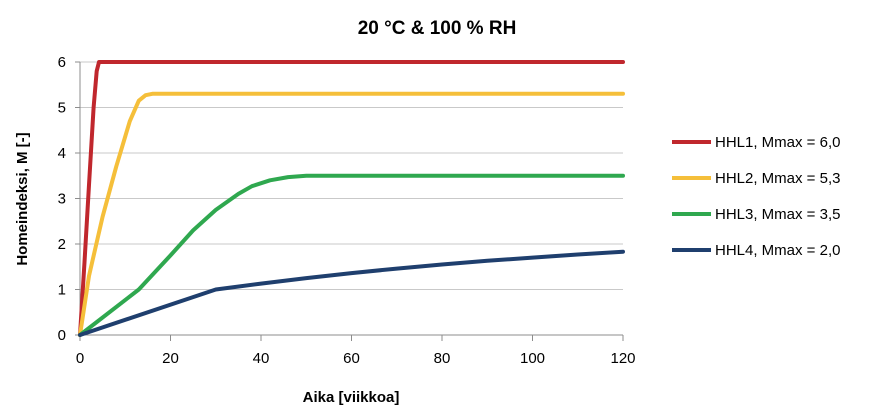 The height and width of the screenshot is (409, 894). I want to click on y-tick-label: 1, so click(62, 290).